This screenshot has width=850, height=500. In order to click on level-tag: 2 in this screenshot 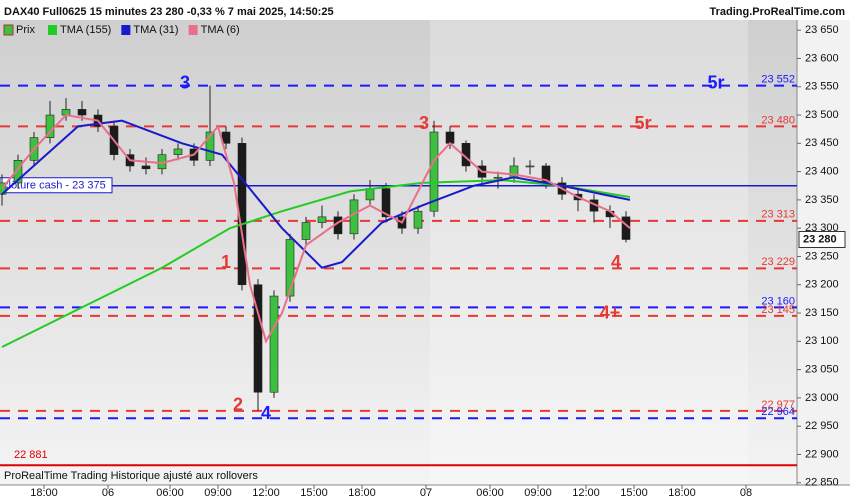, I will do `click(238, 405)`.